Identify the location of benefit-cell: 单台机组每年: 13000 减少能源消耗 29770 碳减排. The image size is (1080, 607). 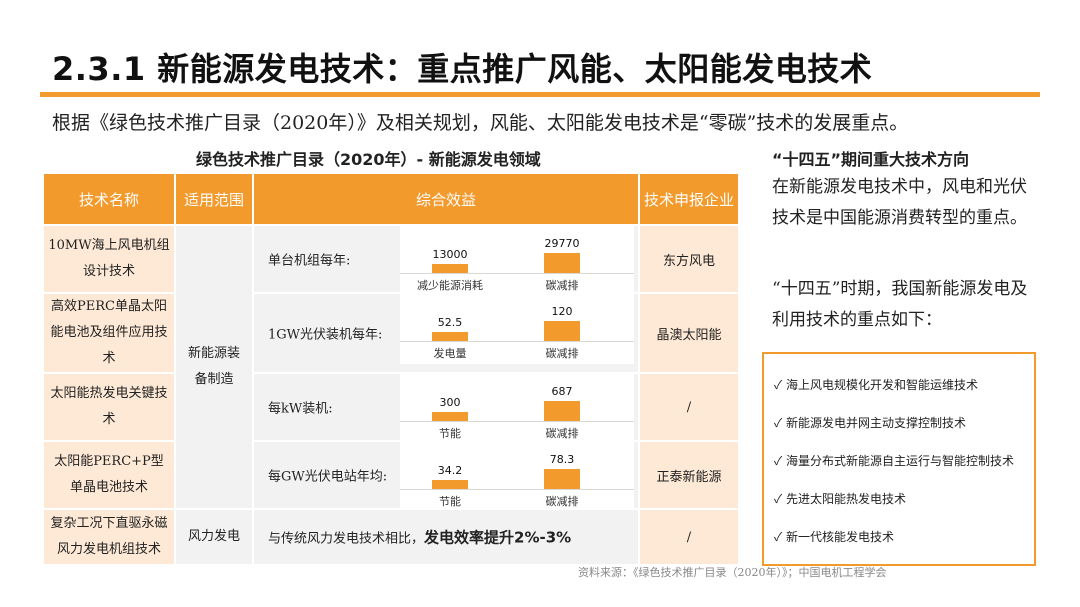
(446, 260).